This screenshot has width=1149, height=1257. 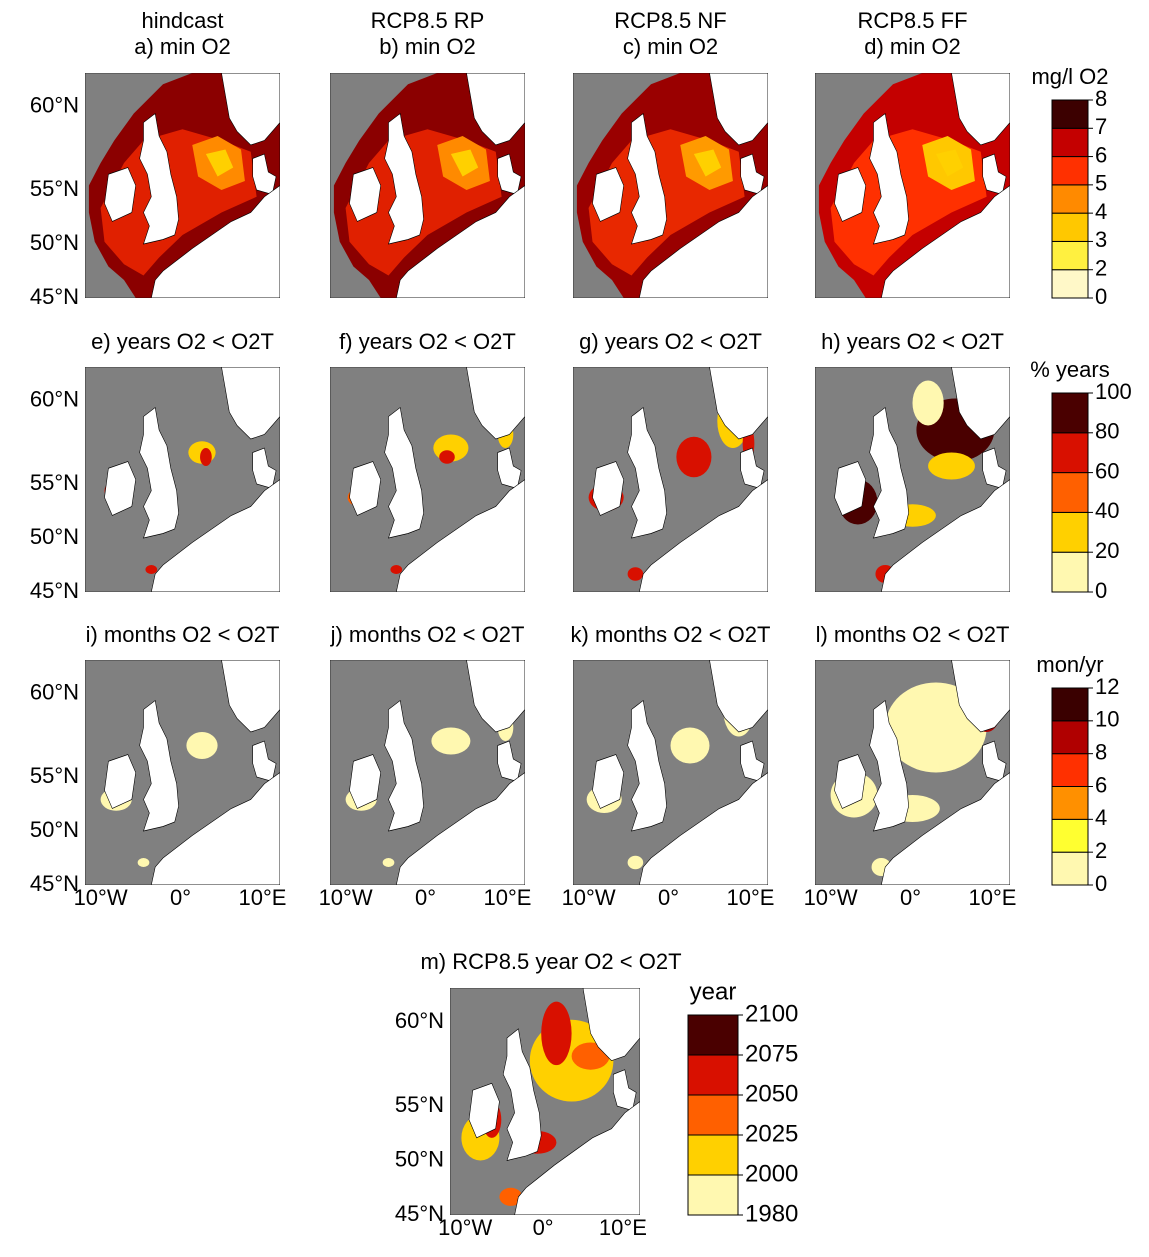 I want to click on colorbar-unit: mg/l O2, so click(x=1069, y=76).